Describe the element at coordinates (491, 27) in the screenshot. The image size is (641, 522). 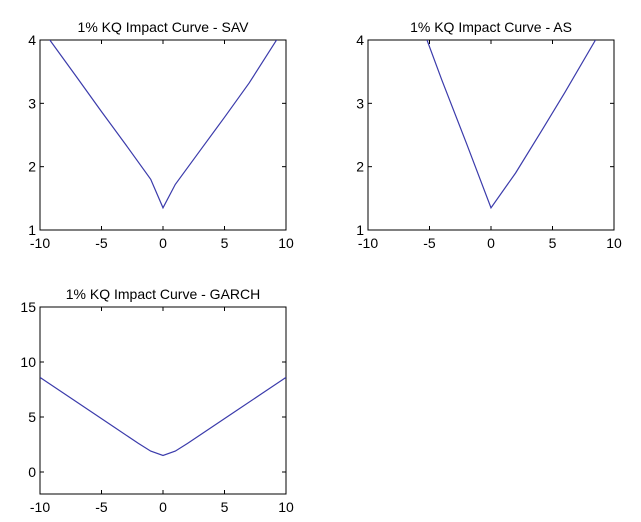
I see `chart-title: 1% KQ Impact Curve - AS` at that location.